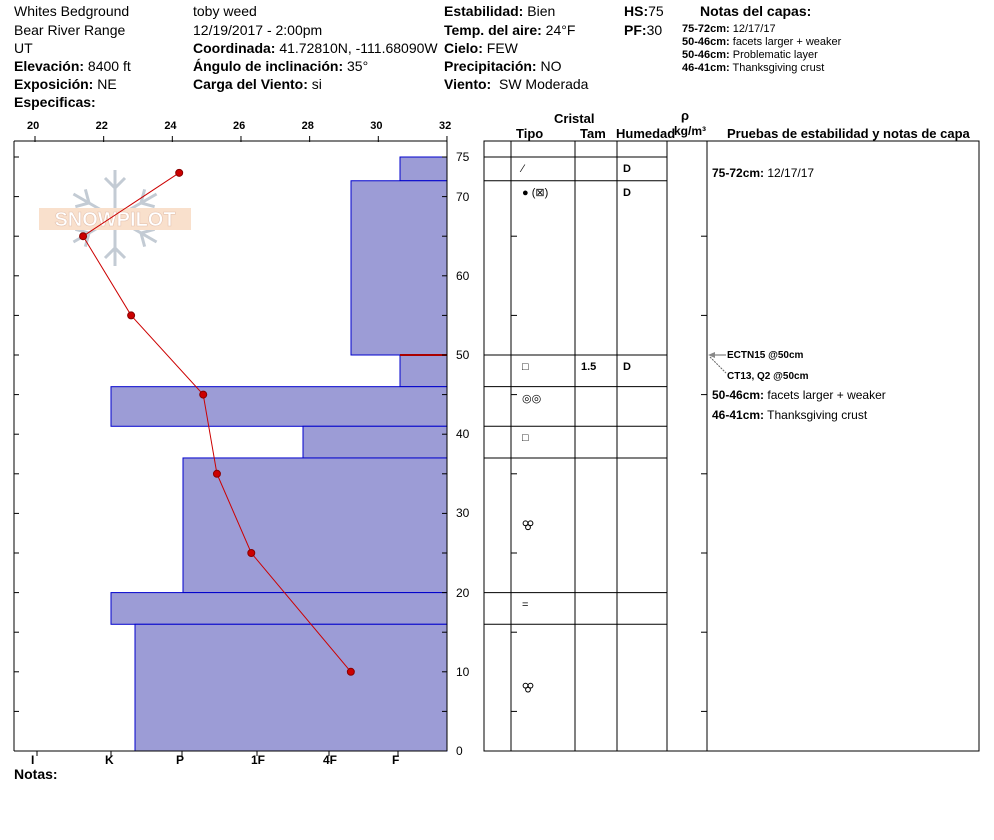 The height and width of the screenshot is (840, 994). What do you see at coordinates (170, 126) in the screenshot?
I see `temp-tick-label: 24` at bounding box center [170, 126].